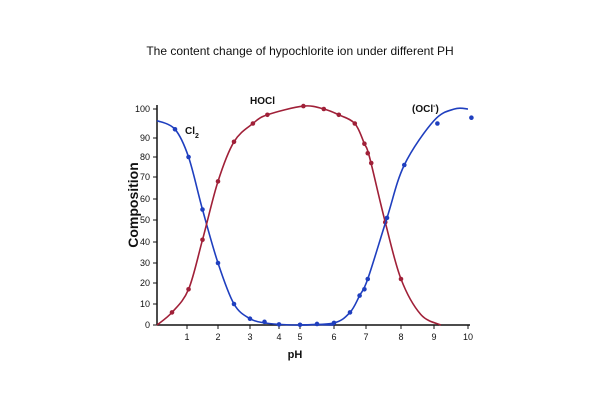 The image size is (600, 400). Describe the element at coordinates (145, 283) in the screenshot. I see `y-tick-label: 20` at that location.